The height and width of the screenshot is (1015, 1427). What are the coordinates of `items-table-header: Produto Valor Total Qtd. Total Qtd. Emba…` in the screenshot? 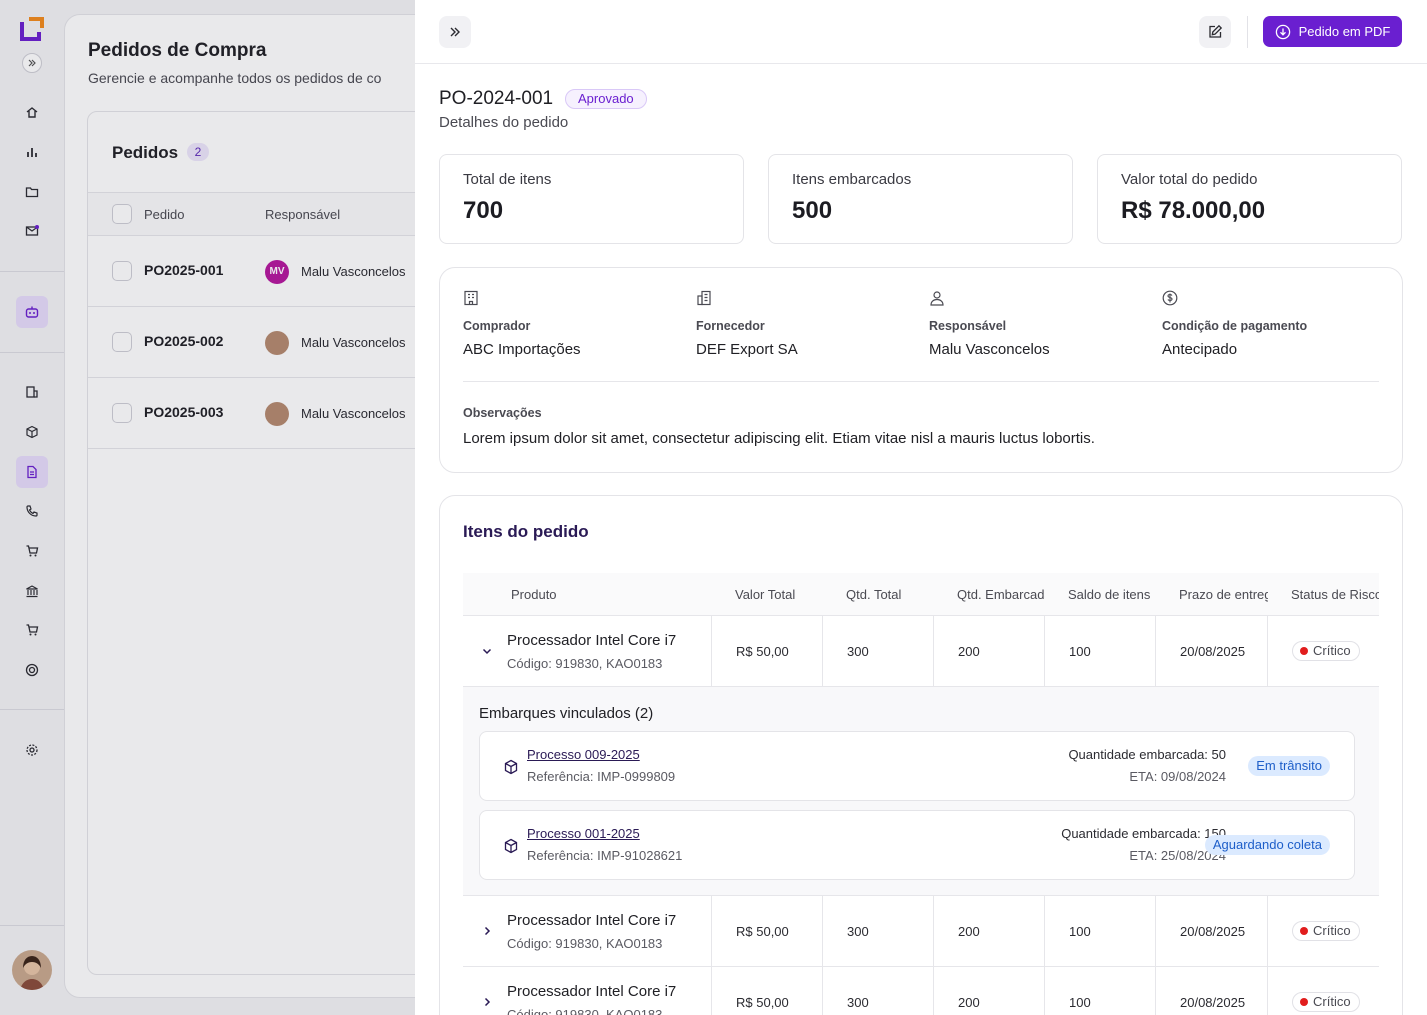 It's located at (921, 594).